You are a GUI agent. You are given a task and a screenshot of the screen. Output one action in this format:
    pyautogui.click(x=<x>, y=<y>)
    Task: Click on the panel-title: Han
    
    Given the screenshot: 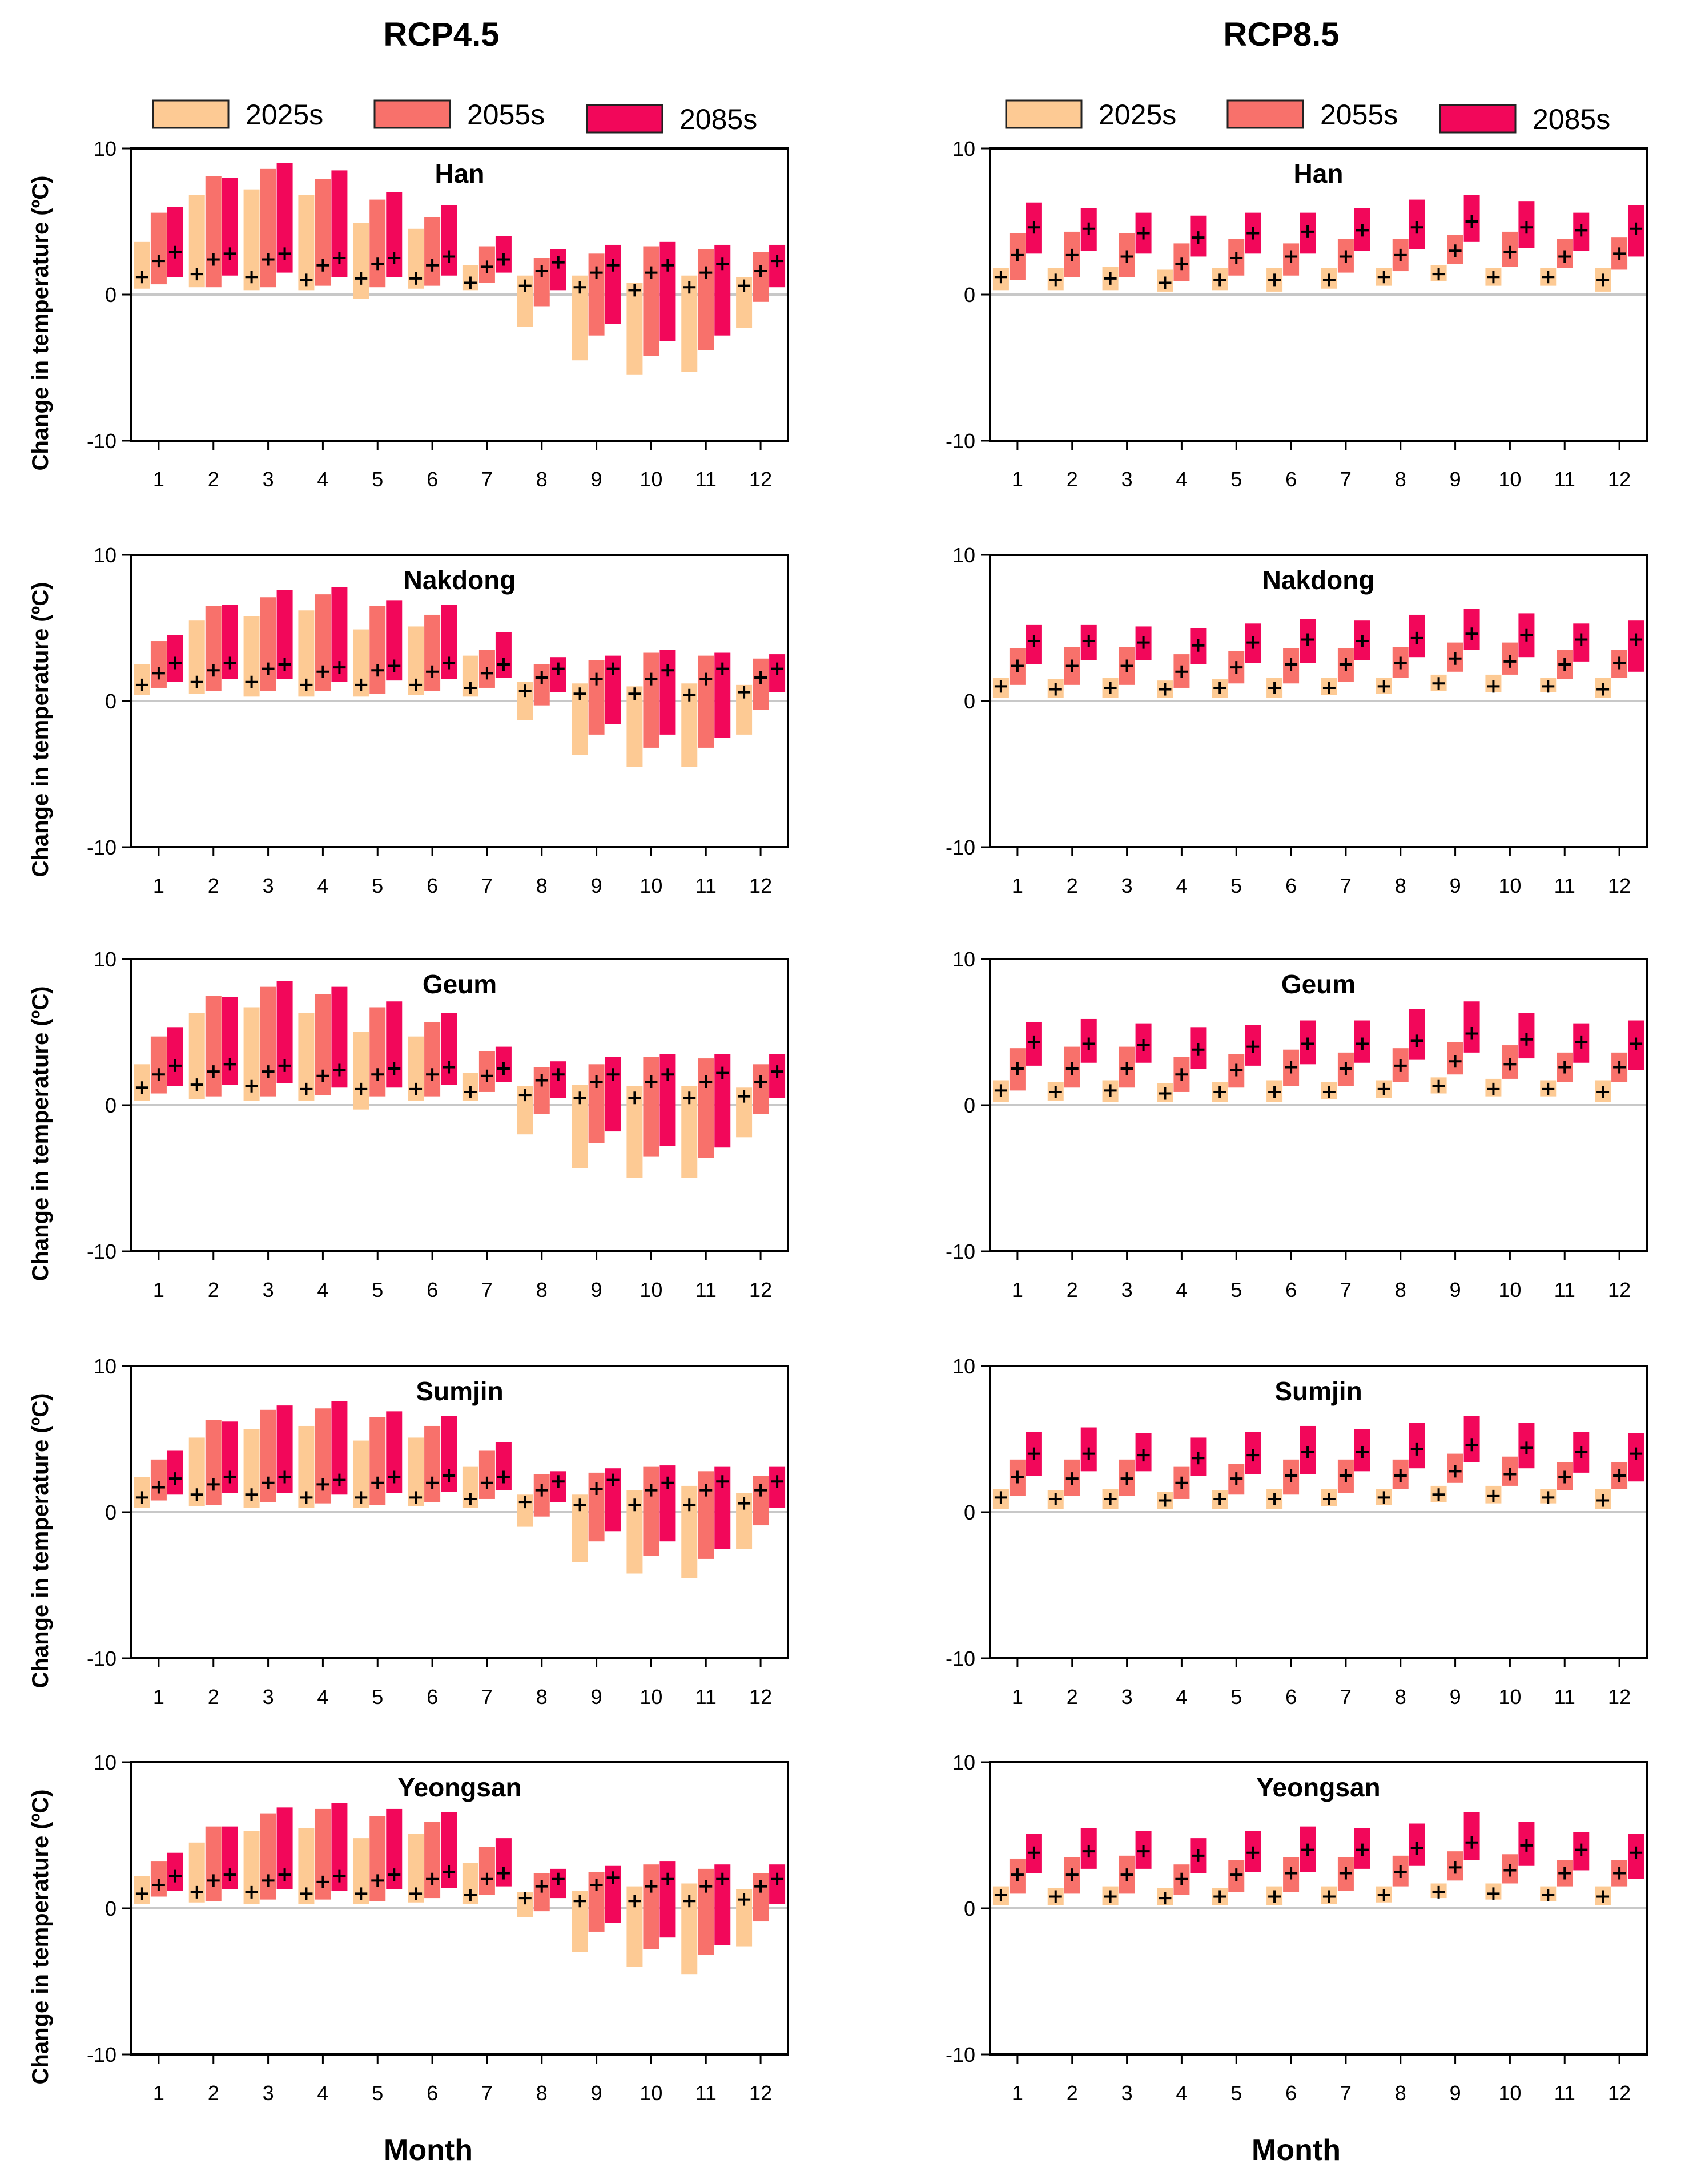 What is the action you would take?
    pyautogui.click(x=460, y=173)
    